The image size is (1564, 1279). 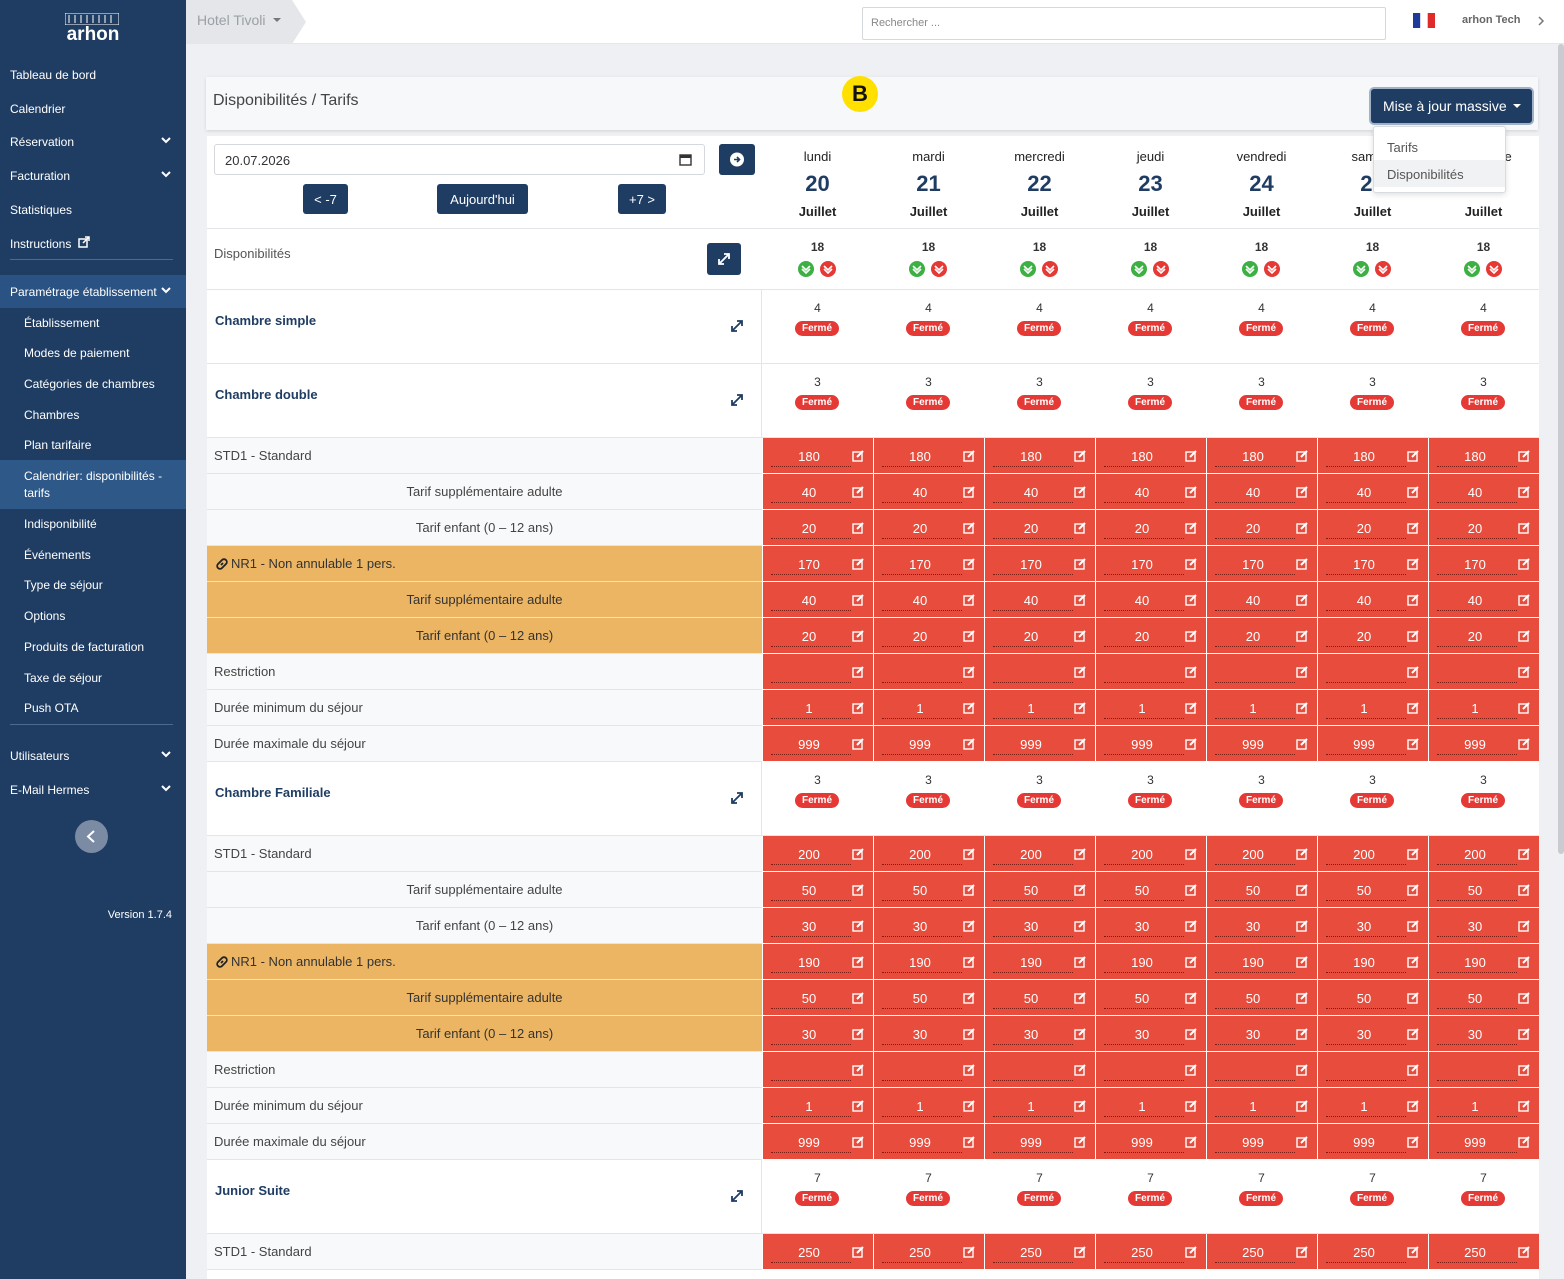 What do you see at coordinates (231, 20) in the screenshot?
I see `hotel-selector: Hotel Tivoli` at bounding box center [231, 20].